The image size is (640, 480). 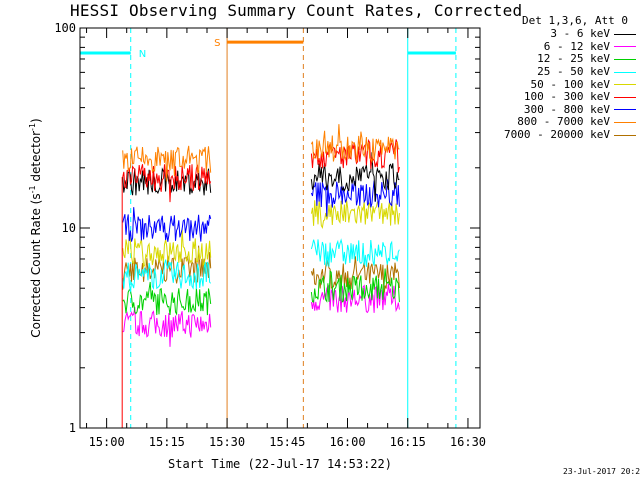 I want to click on y-axis-label-sup1: -1, so click(x=32, y=189).